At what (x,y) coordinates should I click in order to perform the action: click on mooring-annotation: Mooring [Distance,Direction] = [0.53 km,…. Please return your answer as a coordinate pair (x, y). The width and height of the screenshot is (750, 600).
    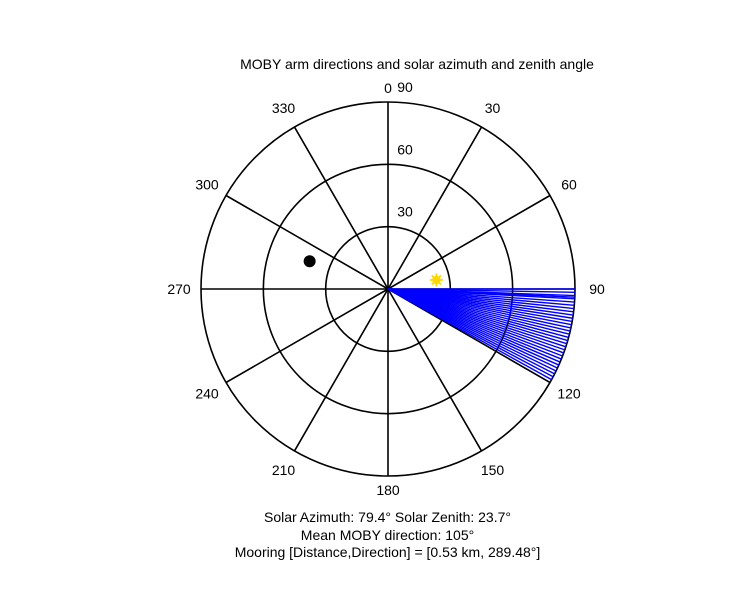
    Looking at the image, I should click on (387, 552).